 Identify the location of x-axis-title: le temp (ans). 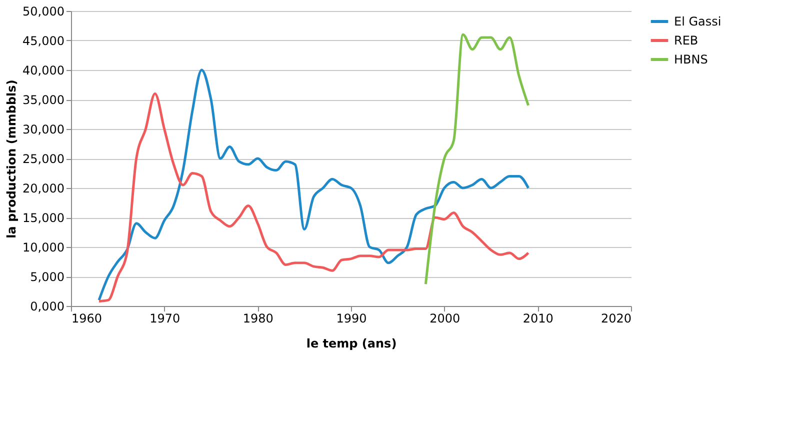
(351, 343).